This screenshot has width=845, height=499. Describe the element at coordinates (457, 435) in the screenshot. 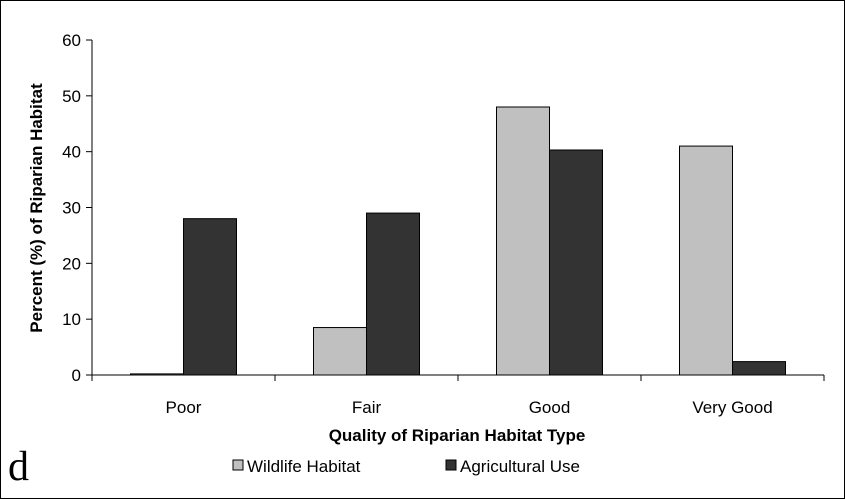

I see `x-axis-title: Quality of Riparian Habitat Type` at that location.